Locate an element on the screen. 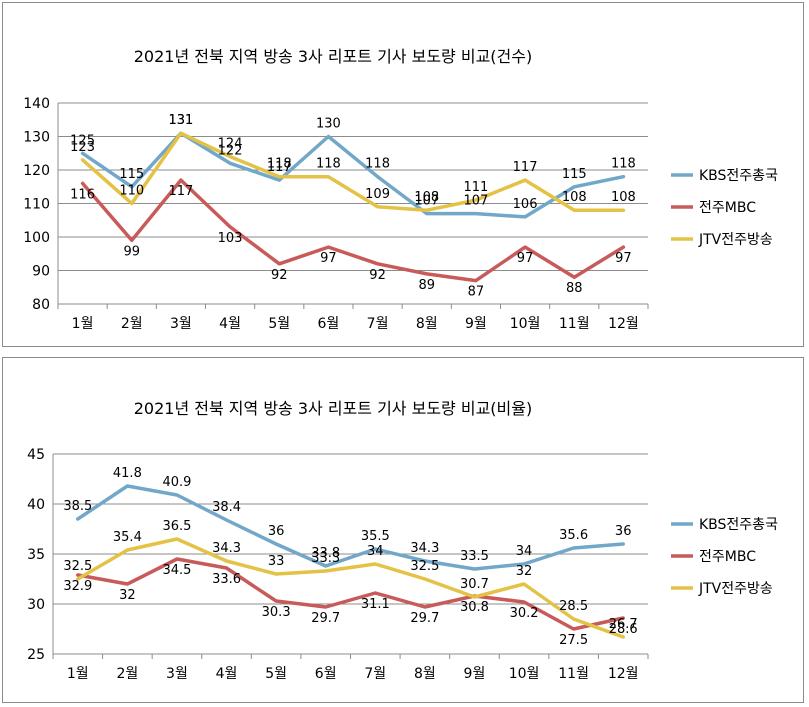  y-tick-label: 130 is located at coordinates (36, 138).